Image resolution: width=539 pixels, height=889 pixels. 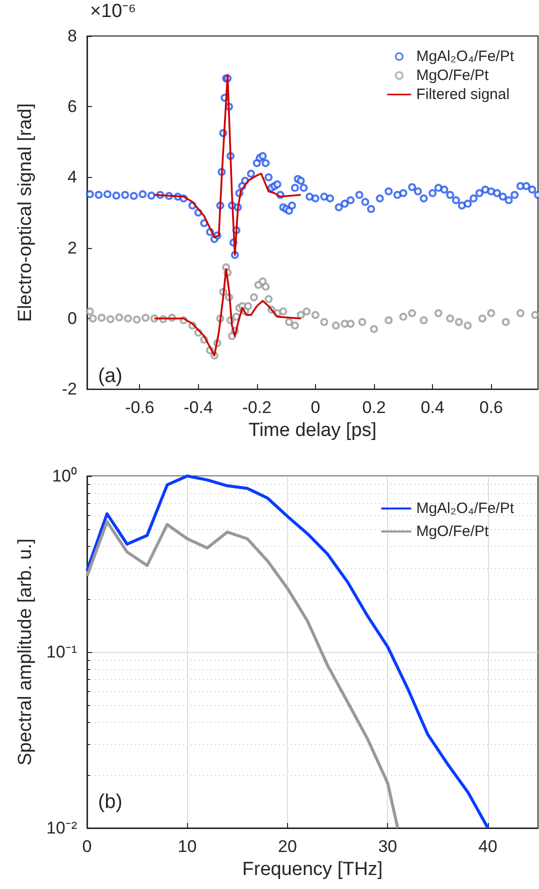 What do you see at coordinates (198, 408) in the screenshot?
I see `x-tick-label: -0.4` at bounding box center [198, 408].